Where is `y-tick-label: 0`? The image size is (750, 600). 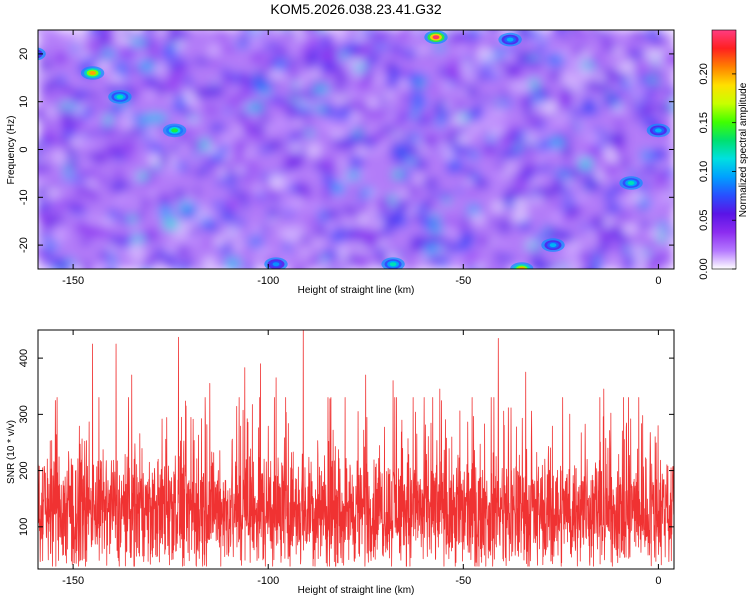 y-tick-label: 0 is located at coordinates (24, 149).